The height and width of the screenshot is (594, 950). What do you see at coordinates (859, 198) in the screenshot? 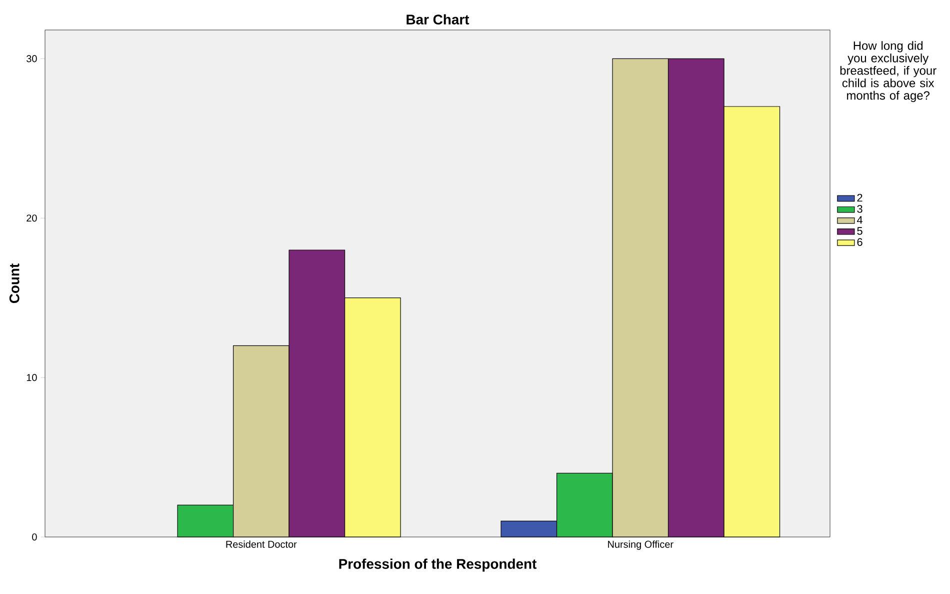
I see `legend-label: 2` at bounding box center [859, 198].